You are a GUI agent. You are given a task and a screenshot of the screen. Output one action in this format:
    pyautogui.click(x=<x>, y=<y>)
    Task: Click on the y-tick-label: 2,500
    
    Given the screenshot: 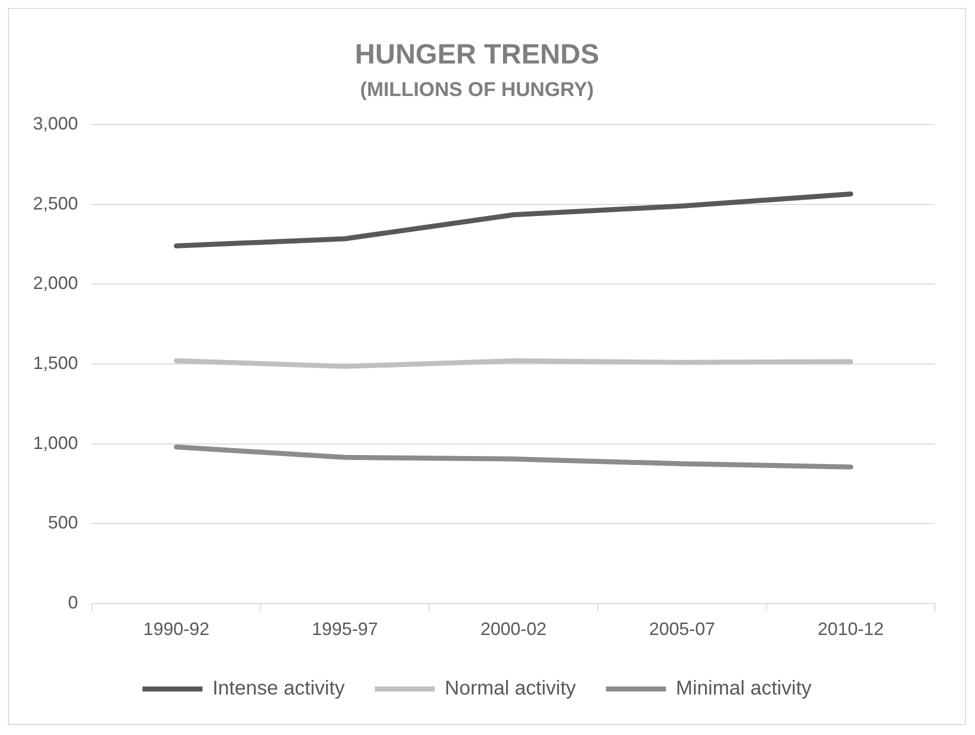 What is the action you would take?
    pyautogui.click(x=55, y=203)
    